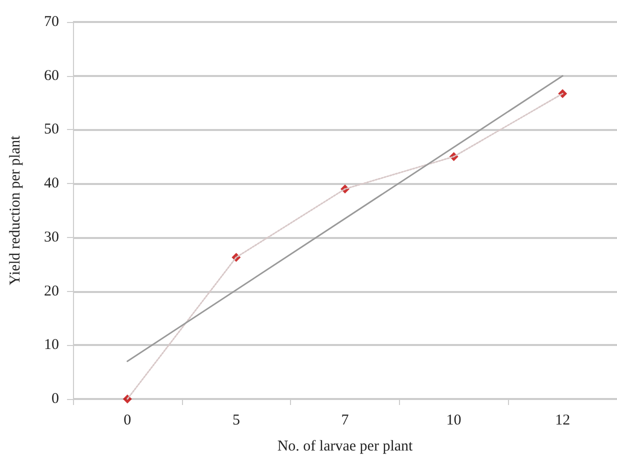 The height and width of the screenshot is (459, 617). What do you see at coordinates (51, 130) in the screenshot?
I see `y-tick-label: 50` at bounding box center [51, 130].